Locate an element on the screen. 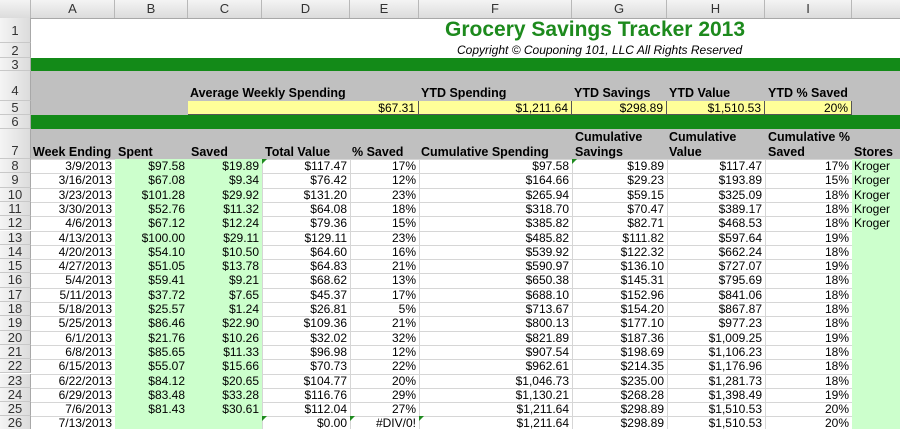  cell-cum-spending: $539.92 is located at coordinates (547, 251).